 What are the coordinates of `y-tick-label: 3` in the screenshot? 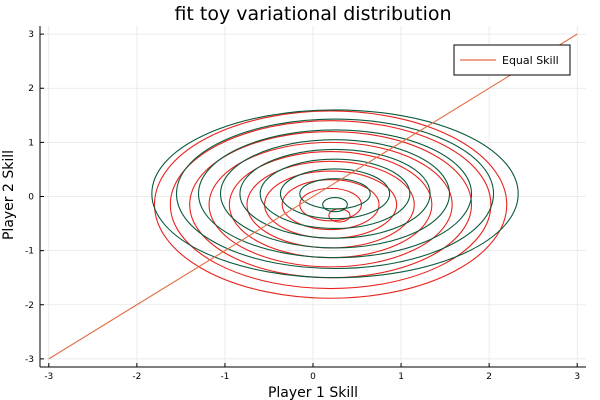 It's located at (31, 35).